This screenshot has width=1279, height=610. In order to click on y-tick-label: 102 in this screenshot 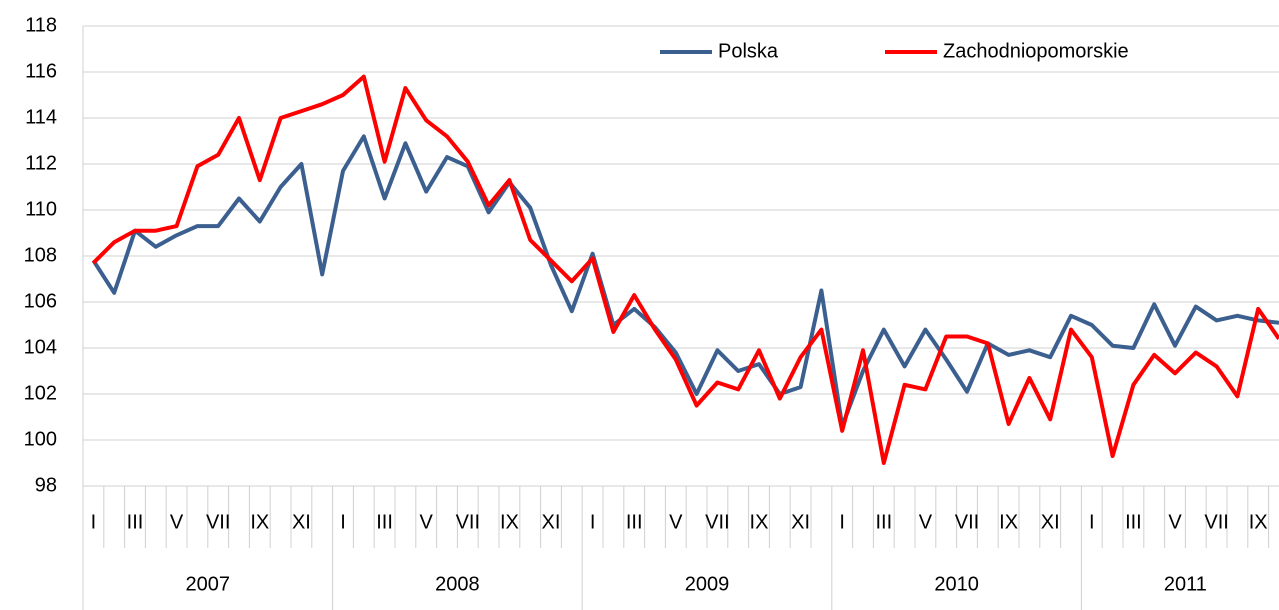, I will do `click(40, 393)`.